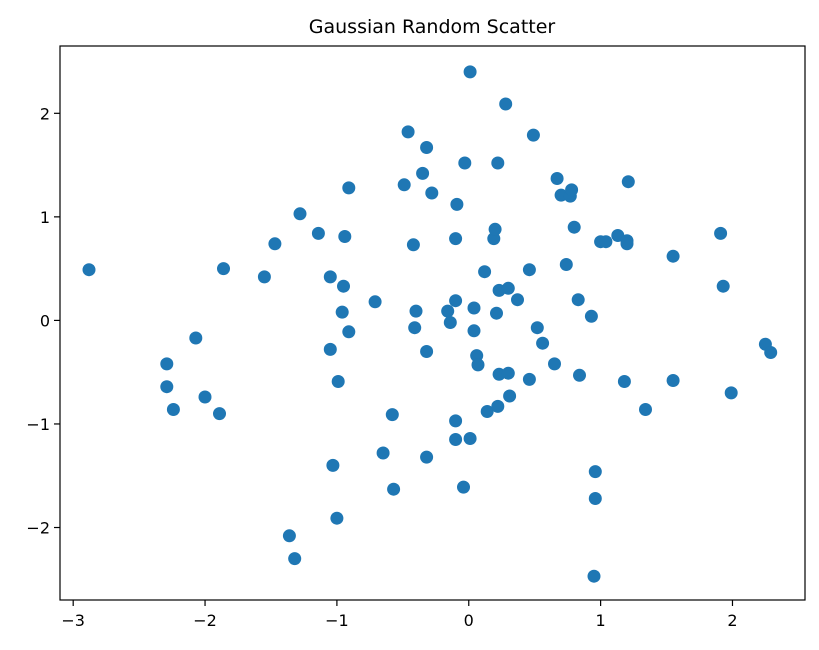 This screenshot has height=650, width=819. I want to click on x-tick-label: 2, so click(732, 620).